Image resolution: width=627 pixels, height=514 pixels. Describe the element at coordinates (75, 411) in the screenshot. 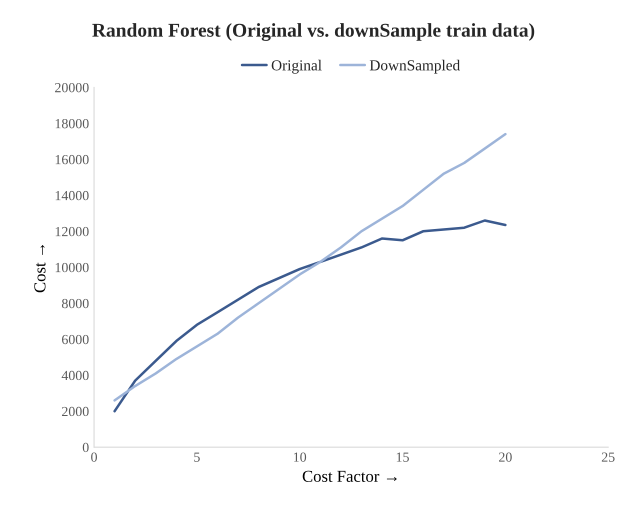

I see `y-tick-label: 2000` at that location.